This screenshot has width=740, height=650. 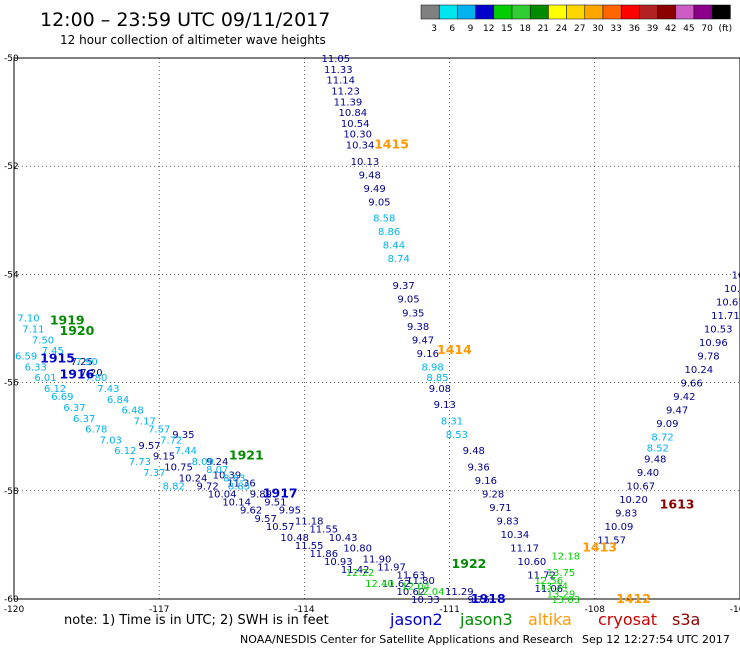 What do you see at coordinates (457, 435) in the screenshot?
I see `swh-point: 8.53` at bounding box center [457, 435].